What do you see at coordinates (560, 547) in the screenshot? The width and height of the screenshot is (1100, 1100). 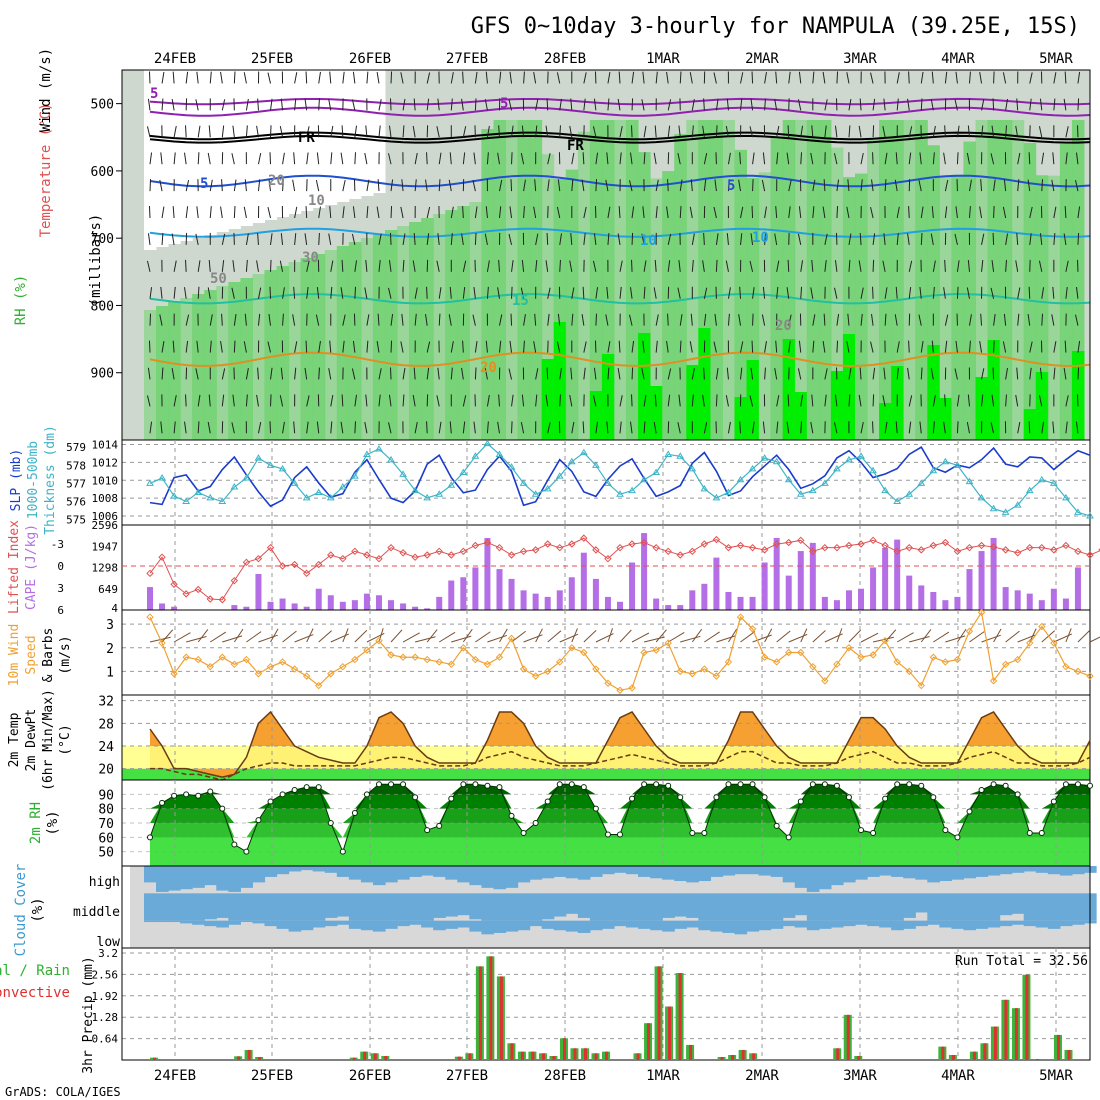 I see `li-point` at bounding box center [560, 547].